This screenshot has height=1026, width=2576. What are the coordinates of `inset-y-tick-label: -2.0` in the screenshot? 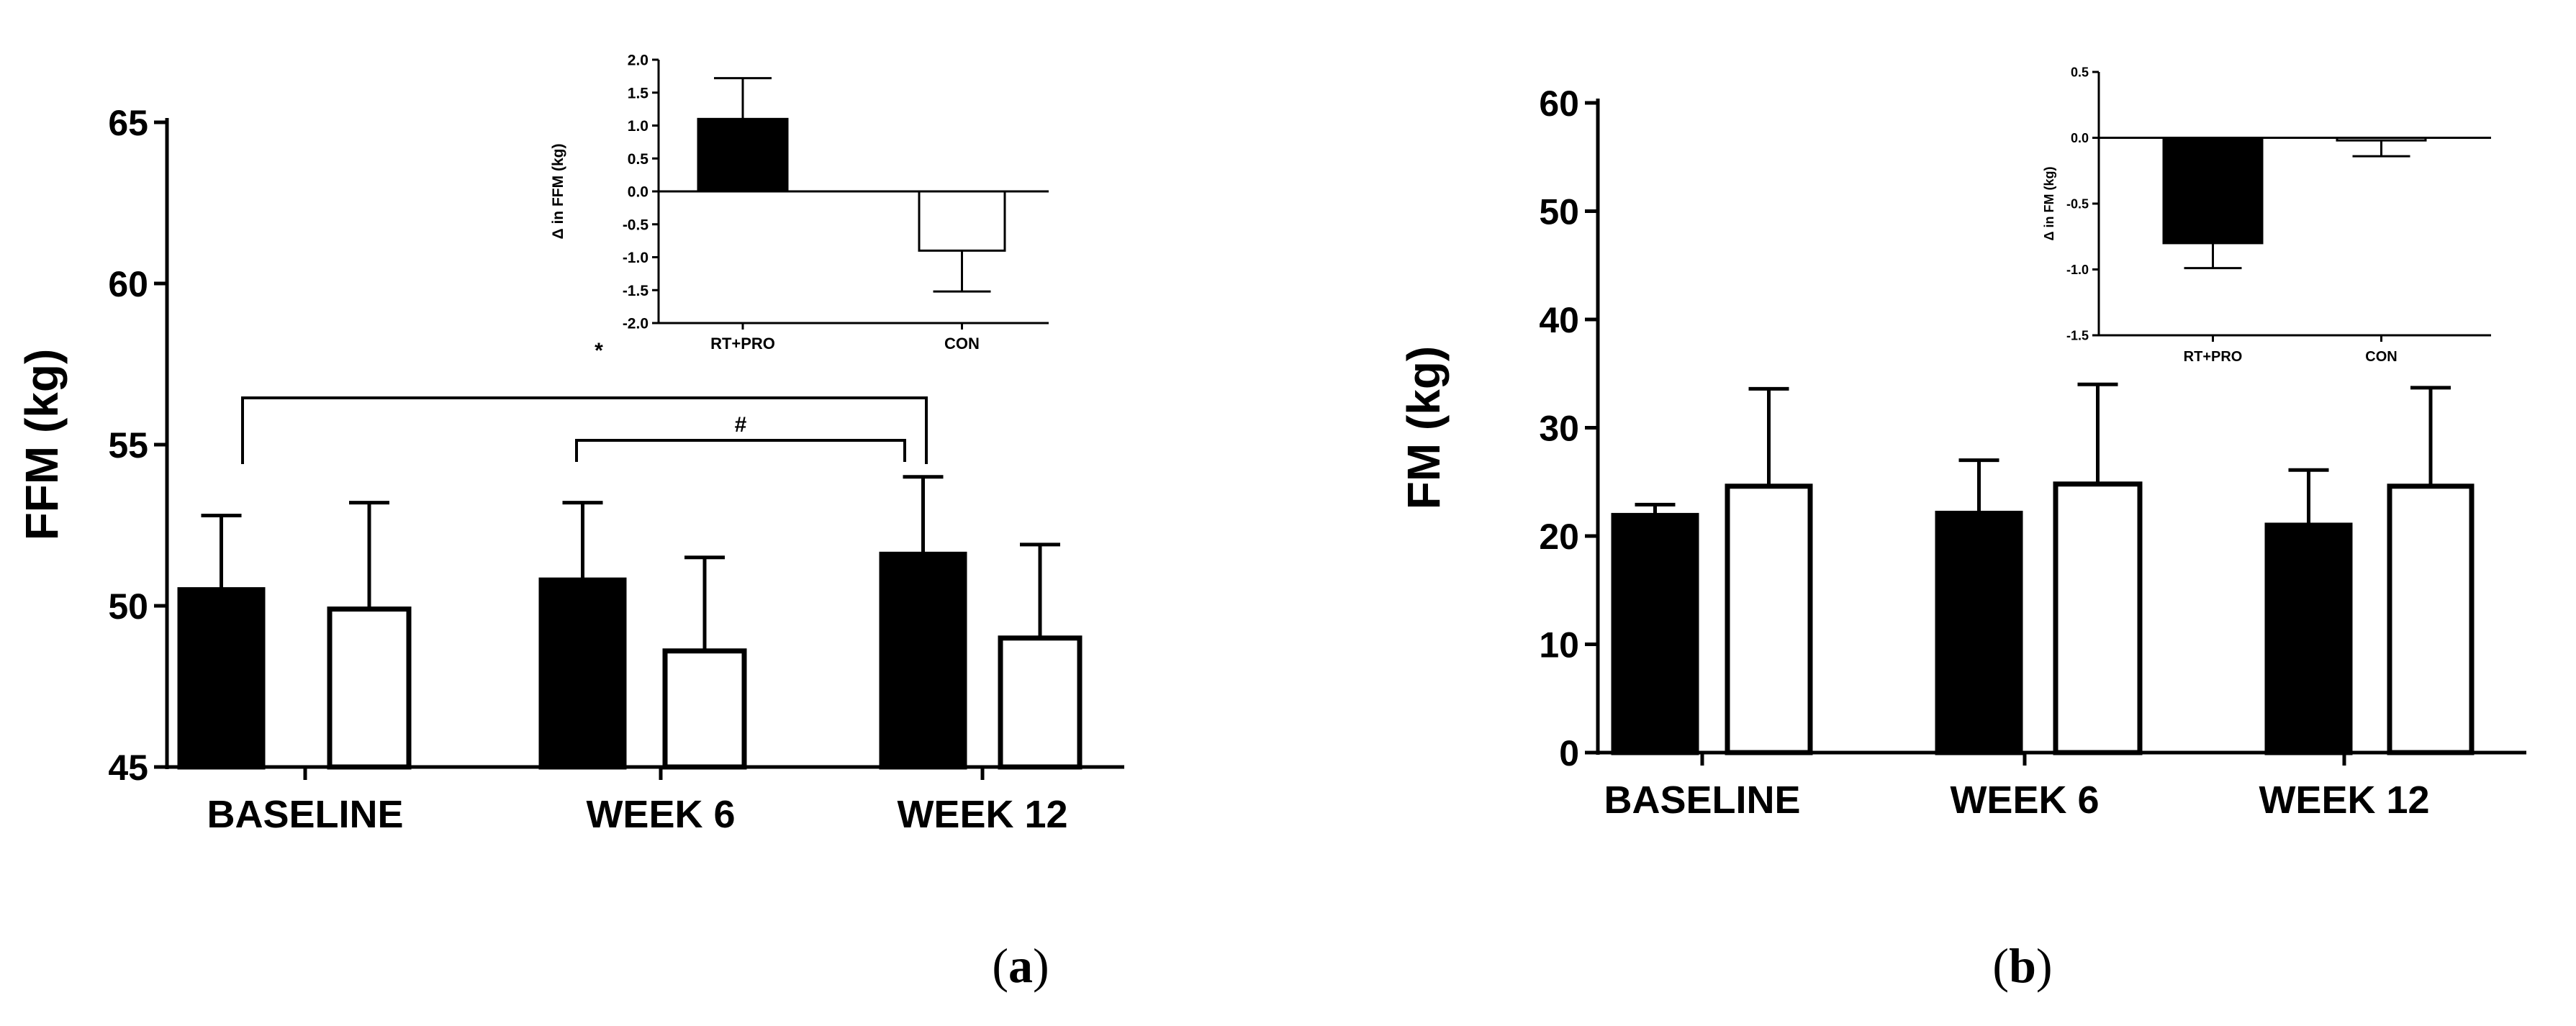 It's located at (636, 324).